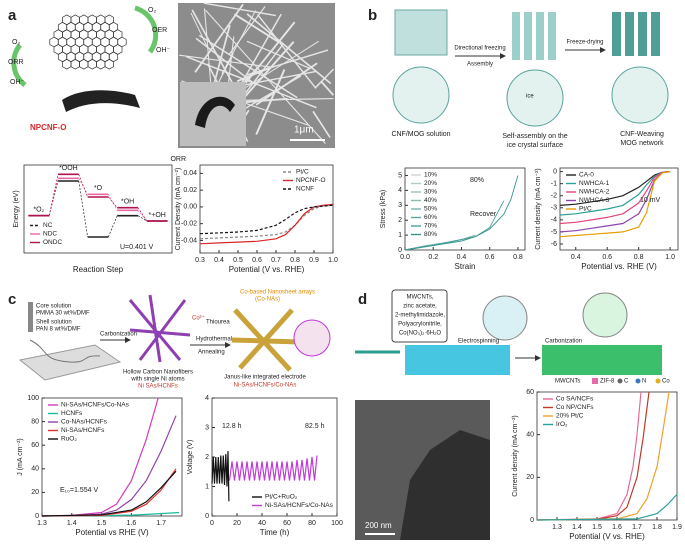 This screenshot has height=550, width=685. What do you see at coordinates (190, 207) in the screenshot?
I see `y-tick-label: 0.00` at bounding box center [190, 207].